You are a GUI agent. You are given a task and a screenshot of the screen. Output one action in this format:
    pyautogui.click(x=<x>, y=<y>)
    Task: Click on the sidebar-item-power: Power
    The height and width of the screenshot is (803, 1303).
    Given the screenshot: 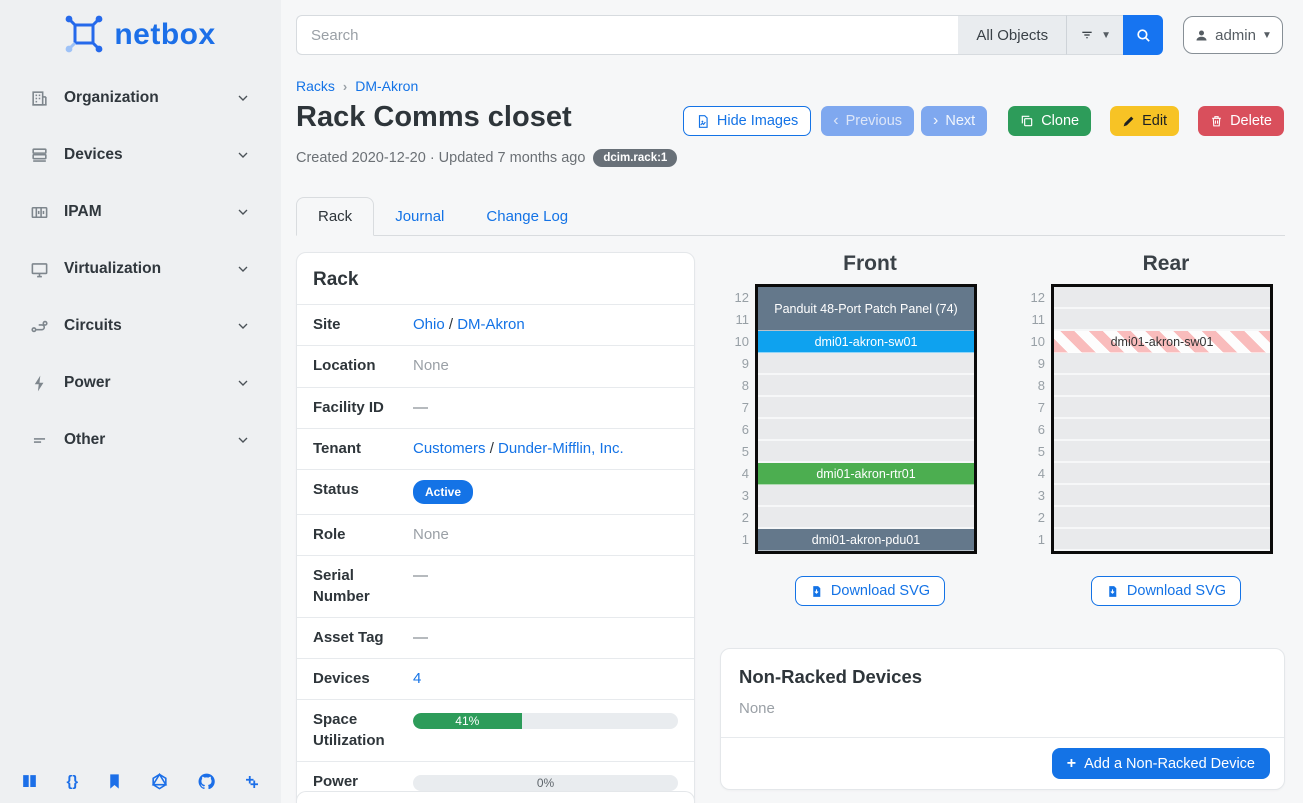 What is the action you would take?
    pyautogui.click(x=140, y=383)
    